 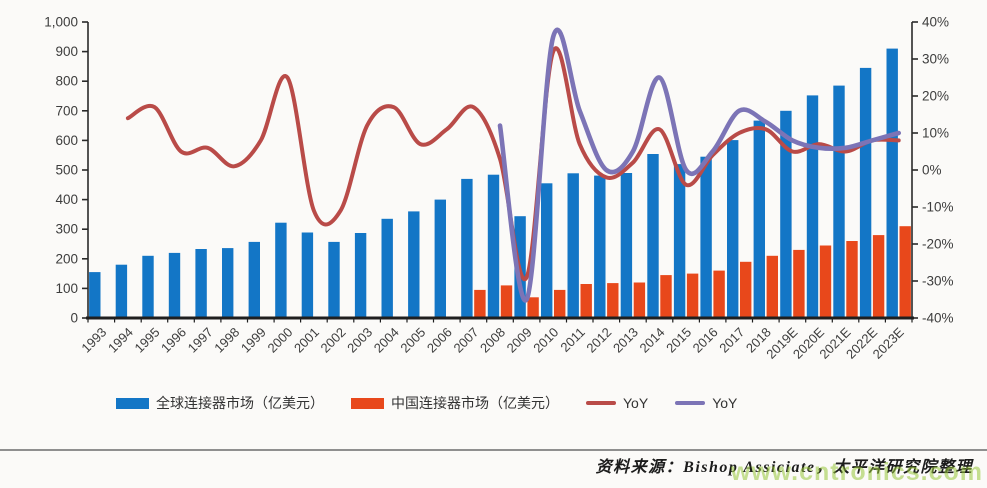 What do you see at coordinates (173, 340) in the screenshot?
I see `x-label-1996: 1996` at bounding box center [173, 340].